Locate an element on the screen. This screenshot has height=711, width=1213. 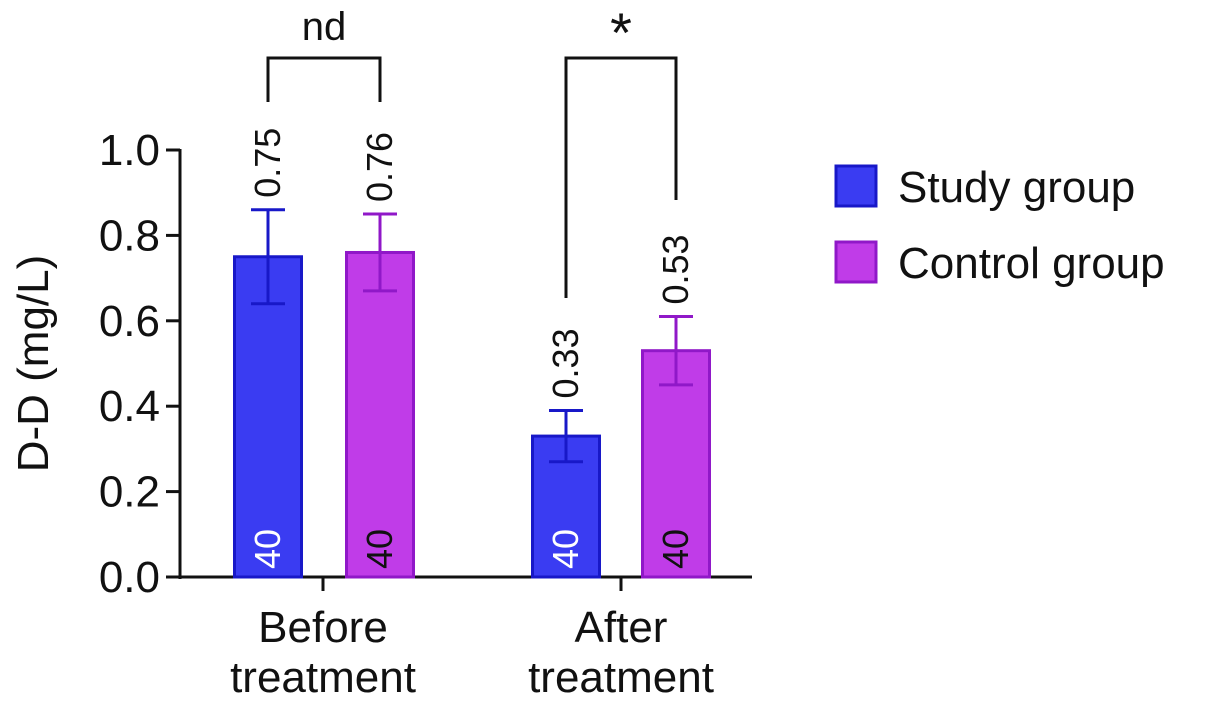
legend-label: Study group is located at coordinates (1016, 187).